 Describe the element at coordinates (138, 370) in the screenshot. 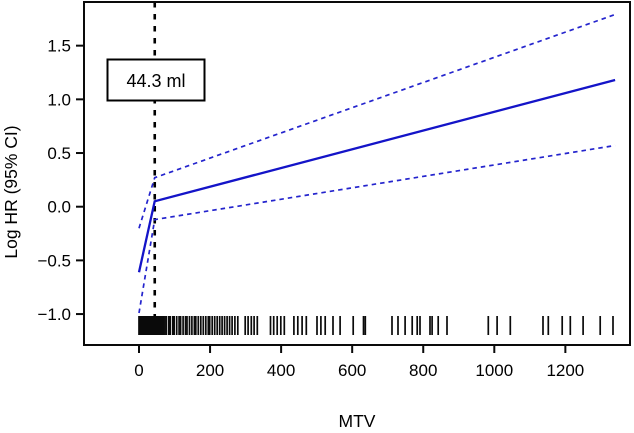

I see `x-tick-label: 0` at that location.